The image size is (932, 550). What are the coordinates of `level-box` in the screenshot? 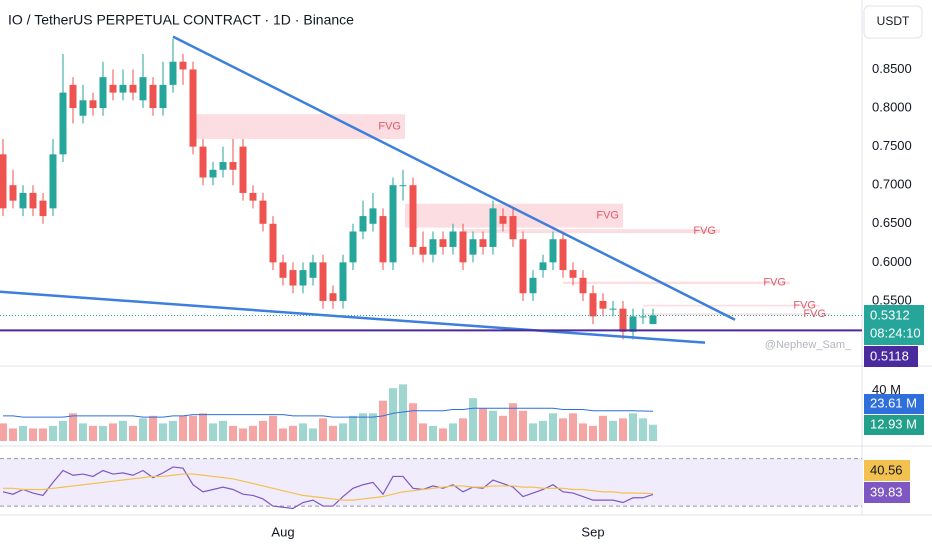 It's located at (891, 356).